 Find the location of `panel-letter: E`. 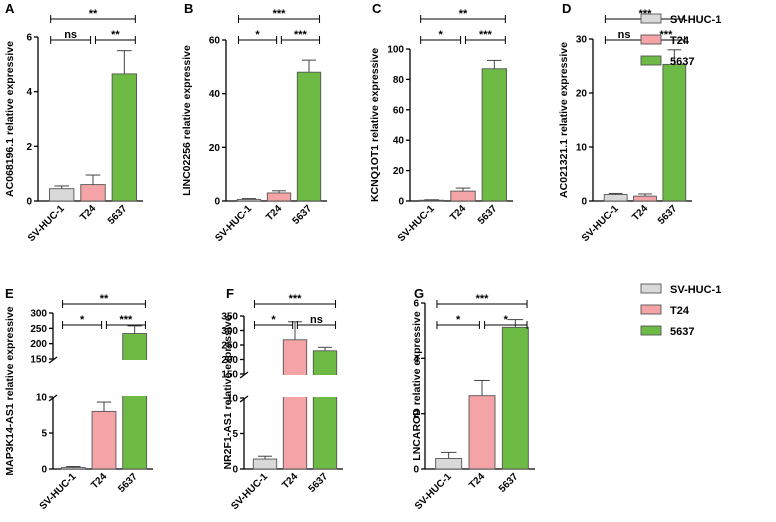

panel-letter: E is located at coordinates (9, 293).